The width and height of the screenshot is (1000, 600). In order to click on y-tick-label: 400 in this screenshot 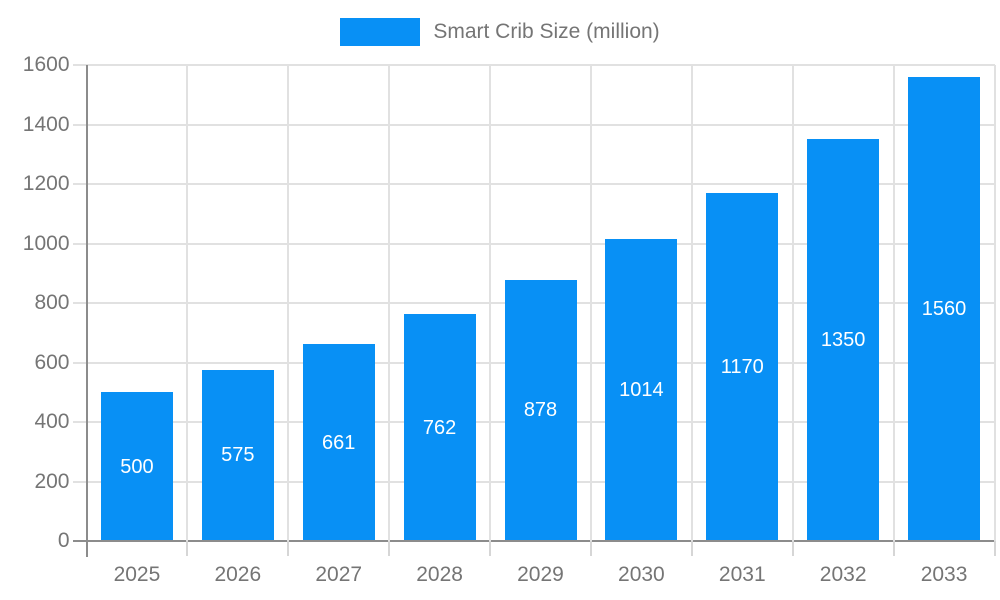, I will do `click(52, 421)`.